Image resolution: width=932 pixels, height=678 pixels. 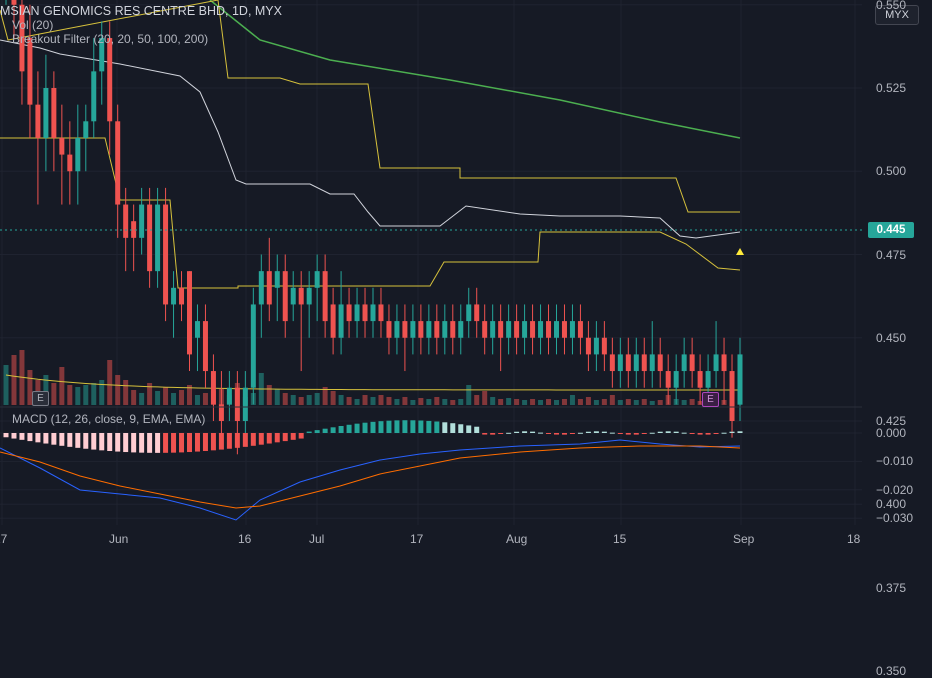 I want to click on macd-indicator-label: MACD (12, 26, close, 9, EMA, EMA), so click(x=109, y=419).